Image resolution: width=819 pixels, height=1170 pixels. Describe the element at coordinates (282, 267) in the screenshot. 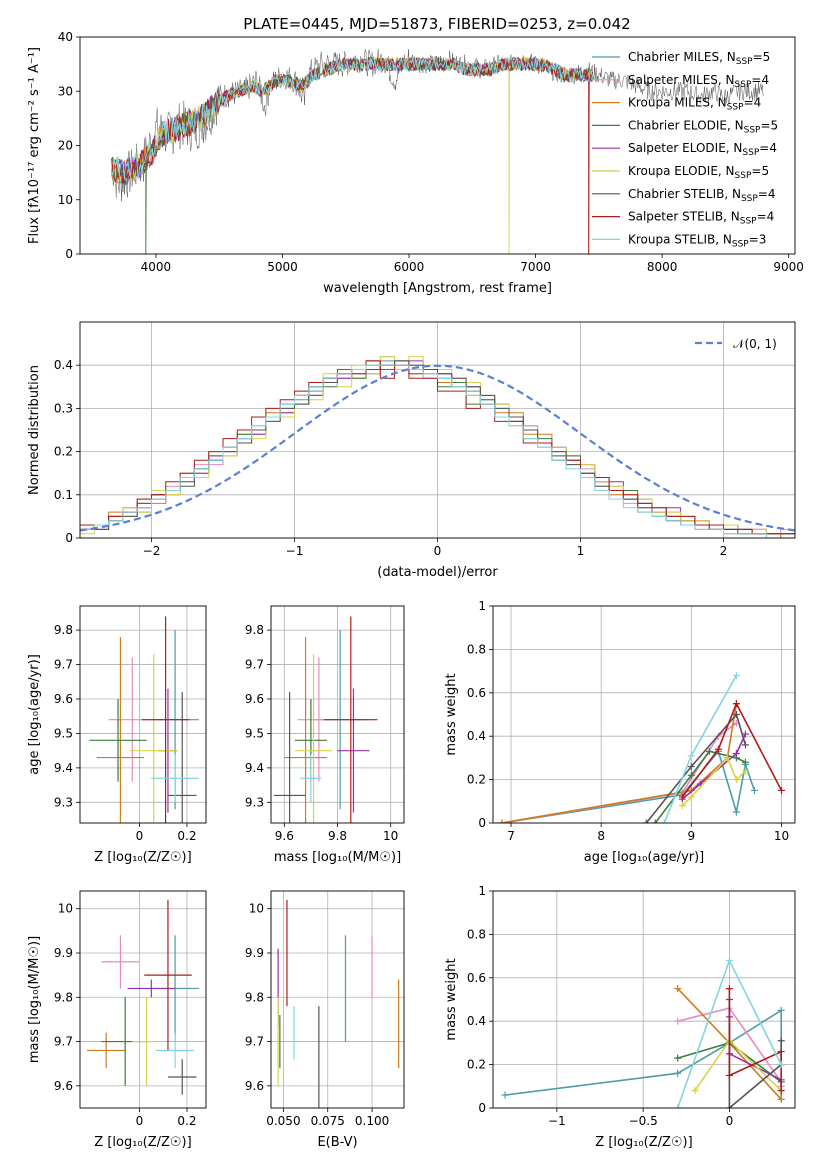

I see `x-tick-label: 5000` at that location.